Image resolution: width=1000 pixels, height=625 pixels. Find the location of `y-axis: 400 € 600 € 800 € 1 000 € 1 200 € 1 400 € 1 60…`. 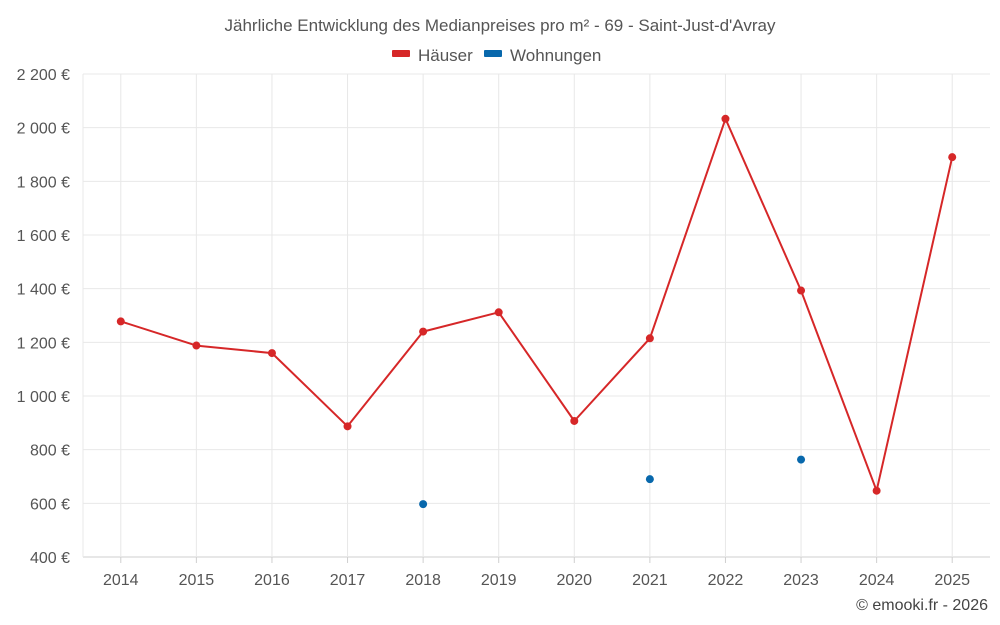

y-axis: 400 € 600 € 800 € 1 000 € 1 200 € 1 400 € 1 60… is located at coordinates (43, 317).